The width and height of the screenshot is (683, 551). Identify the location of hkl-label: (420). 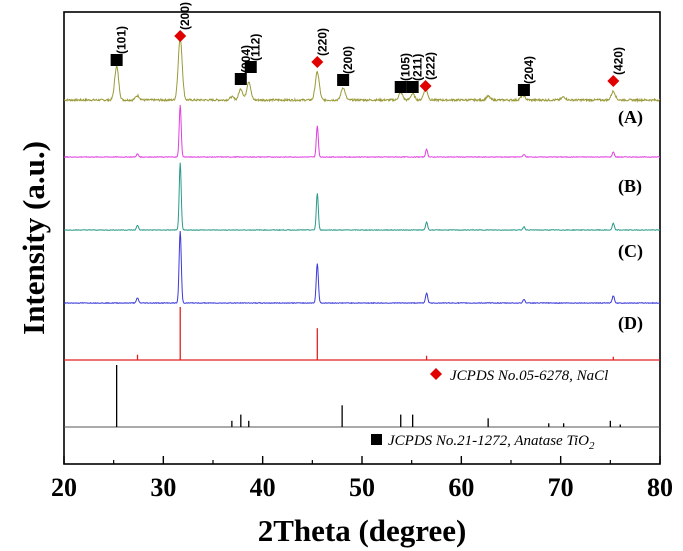
(618, 61).